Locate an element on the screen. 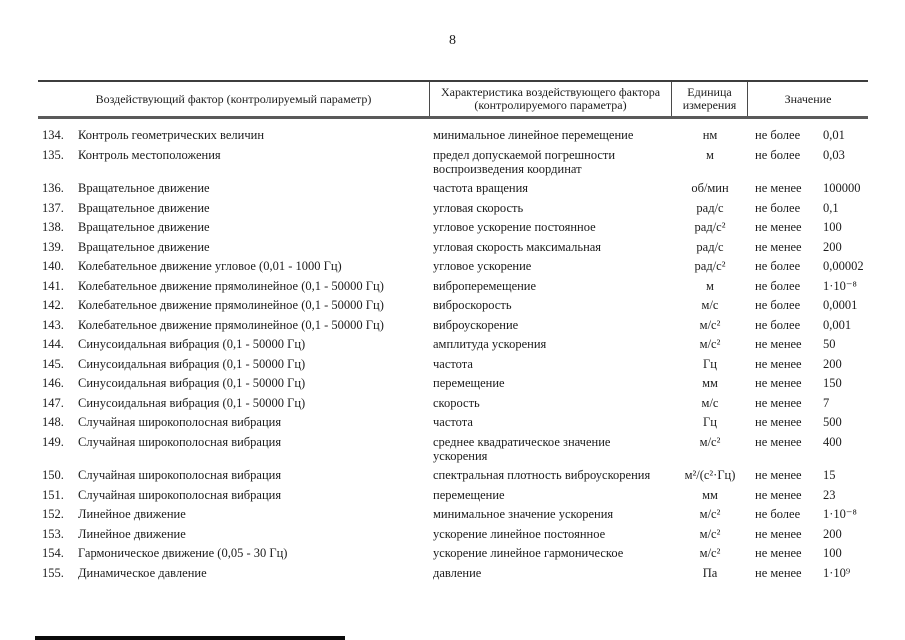  row-unit: м/с is located at coordinates (710, 402).